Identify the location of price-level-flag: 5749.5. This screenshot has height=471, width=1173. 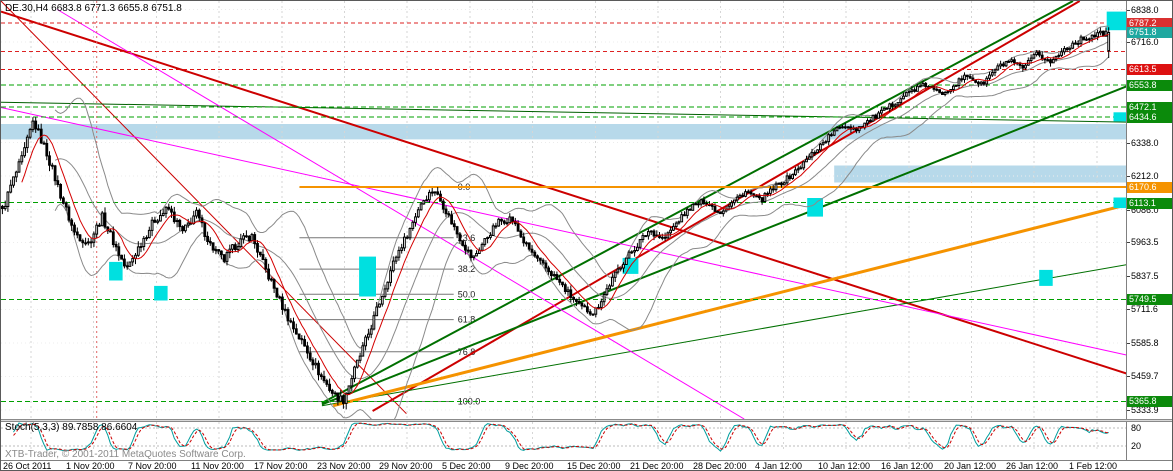
(1149, 299).